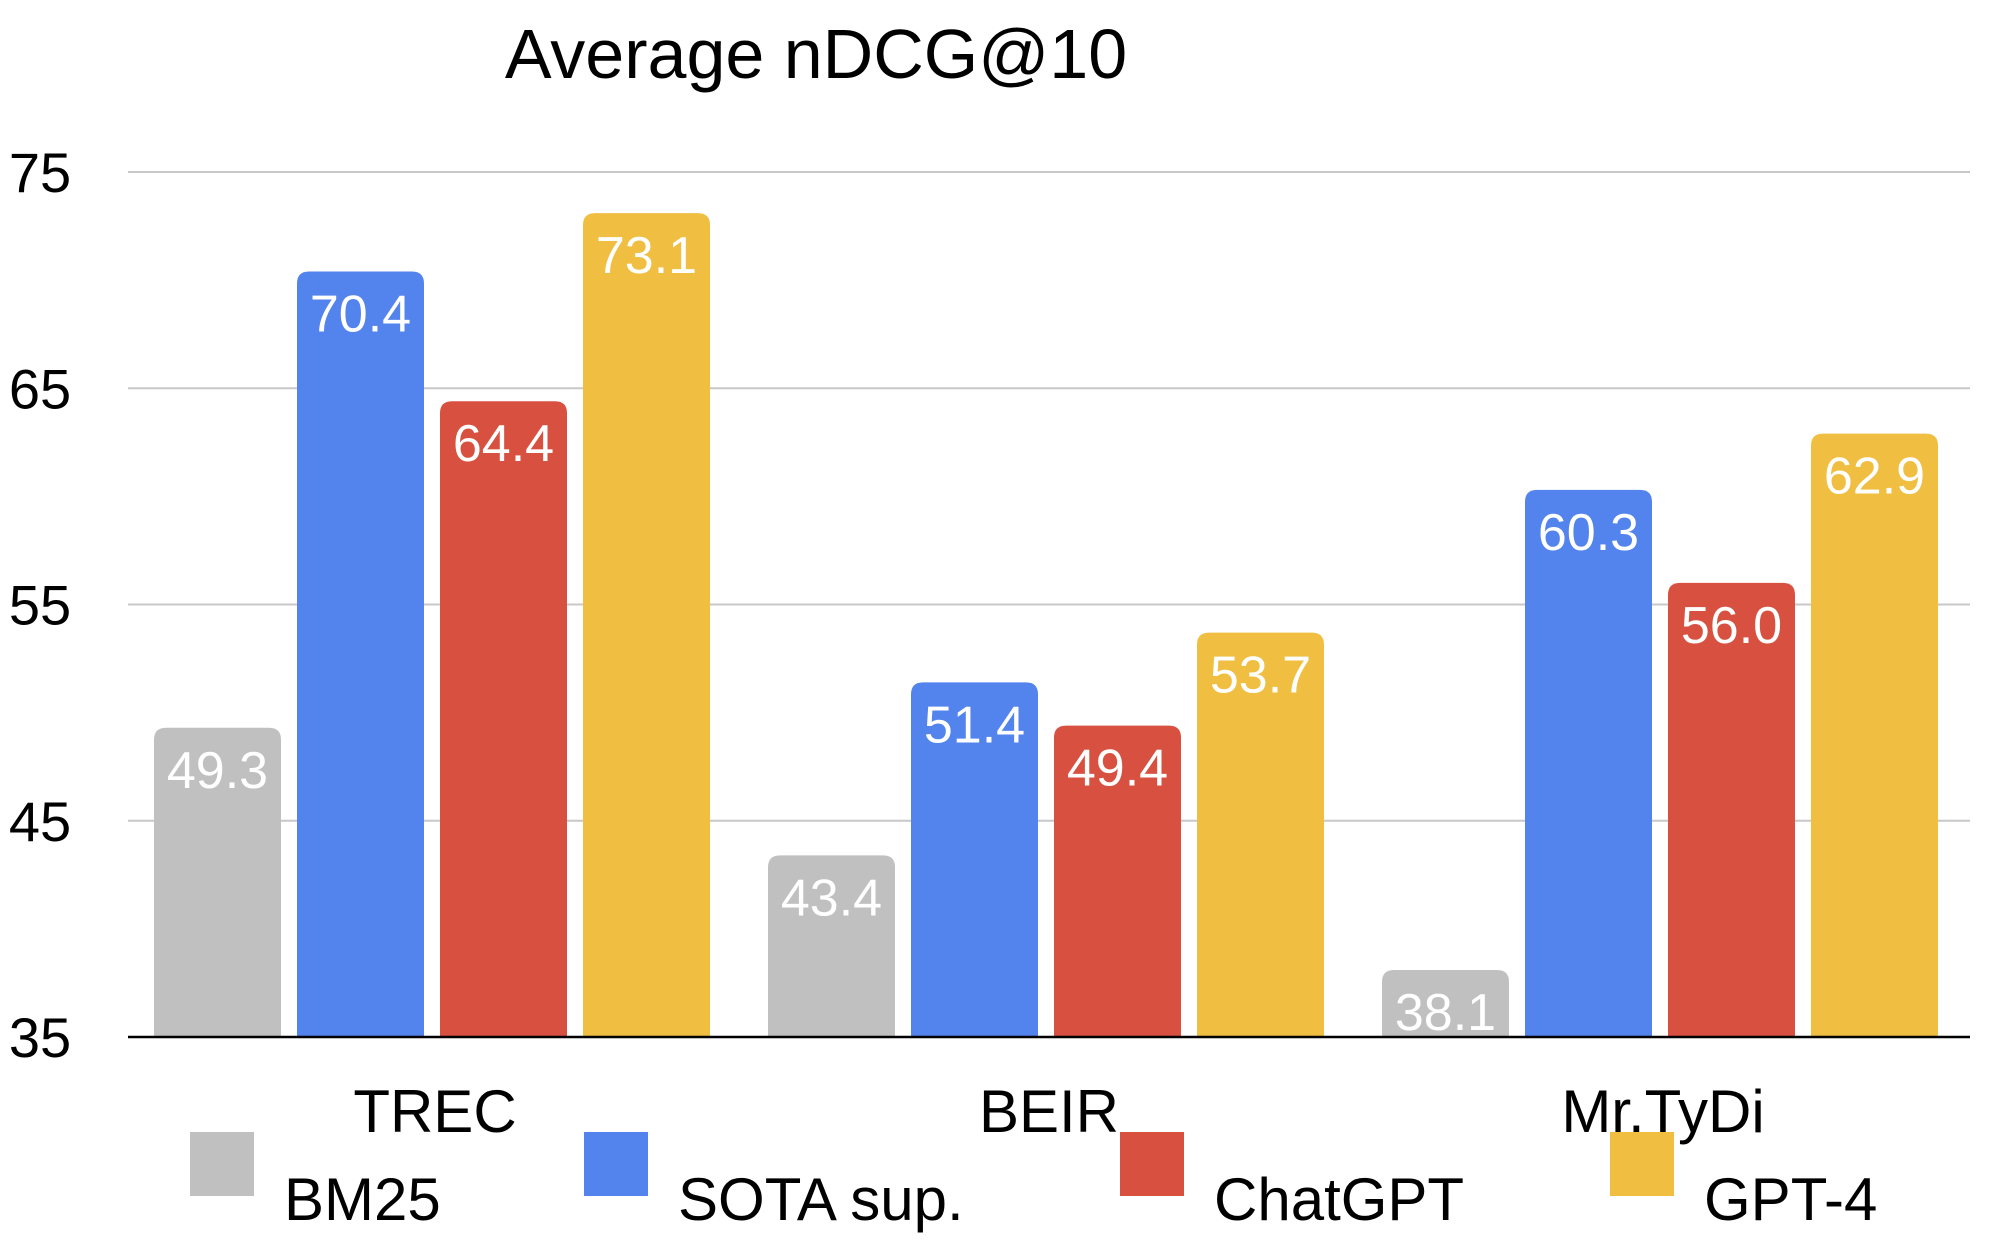 The image size is (1990, 1250). I want to click on legend-label: ChatGPT, so click(1339, 1199).